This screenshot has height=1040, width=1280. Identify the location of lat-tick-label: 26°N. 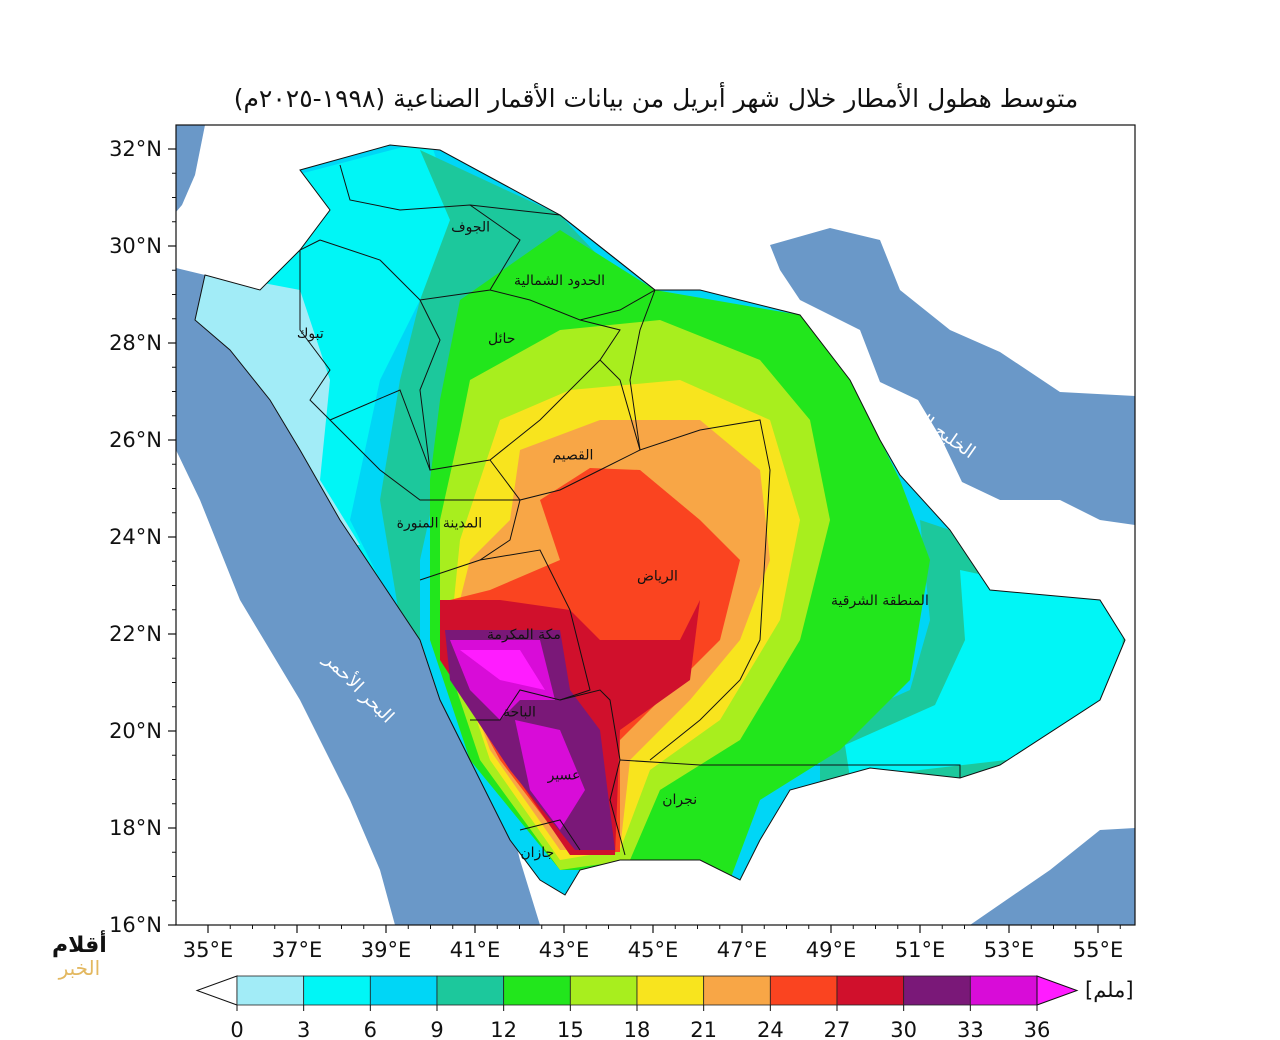
(135, 440).